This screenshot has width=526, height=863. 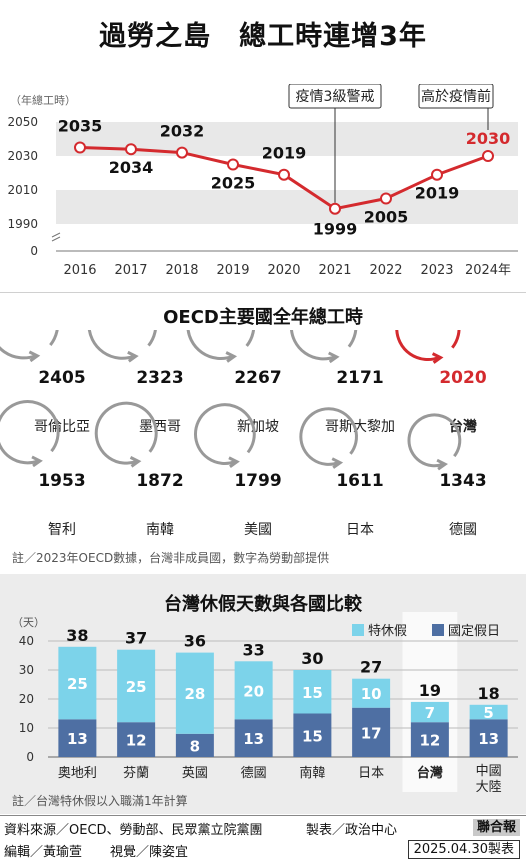 I want to click on x-tick-label: 2021, so click(x=334, y=270).